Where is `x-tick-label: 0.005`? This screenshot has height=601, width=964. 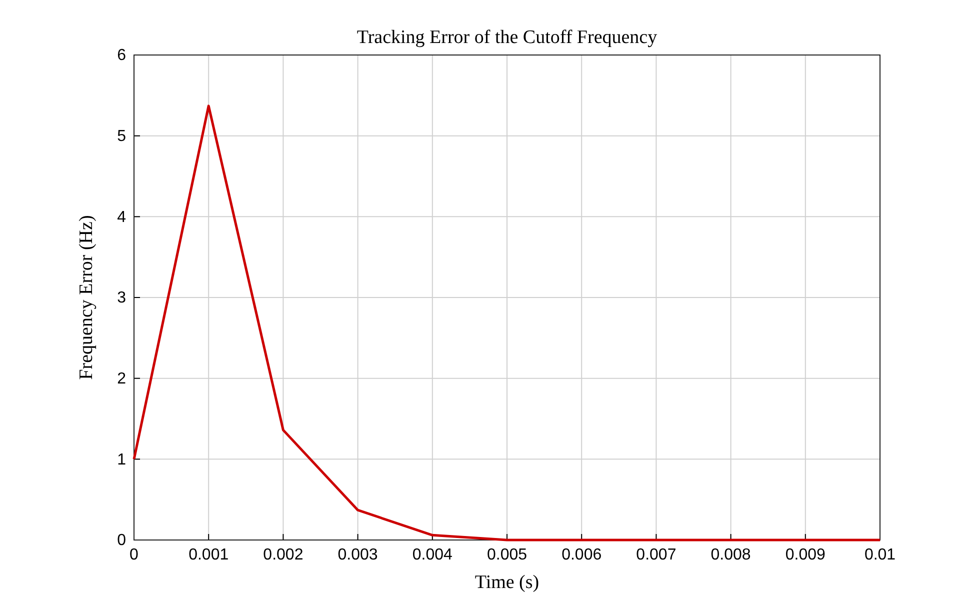 x-tick-label: 0.005 is located at coordinates (507, 555).